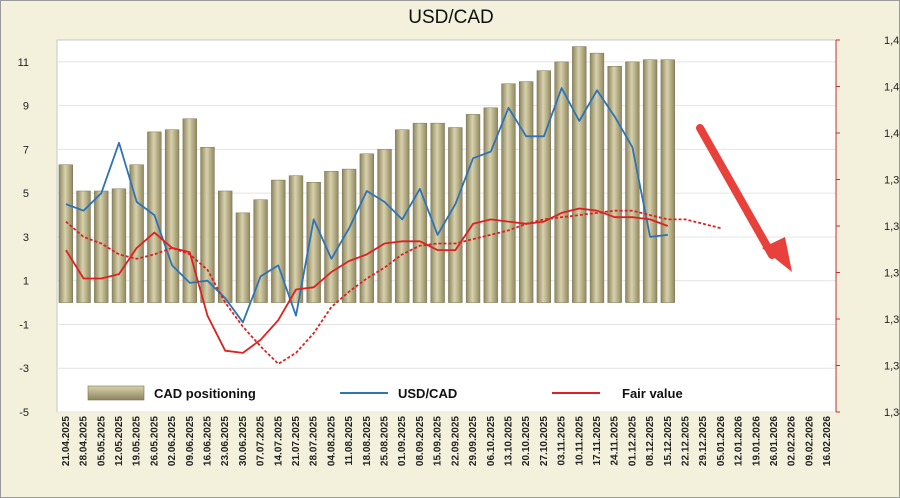  What do you see at coordinates (739, 441) in the screenshot?
I see `x-tick-label: 12.01.2026` at bounding box center [739, 441].